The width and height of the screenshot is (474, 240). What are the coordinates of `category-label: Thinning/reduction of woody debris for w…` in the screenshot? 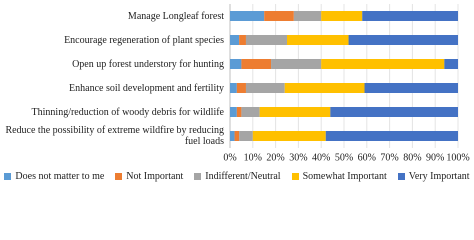 It's located at (127, 112).